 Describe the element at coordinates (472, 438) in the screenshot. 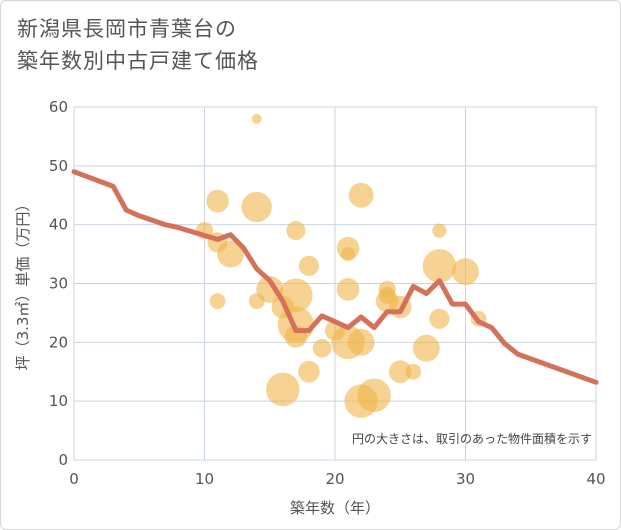

I see `bubble-size-note: 円の大きさは、取引のあった物件面積を示す` at that location.